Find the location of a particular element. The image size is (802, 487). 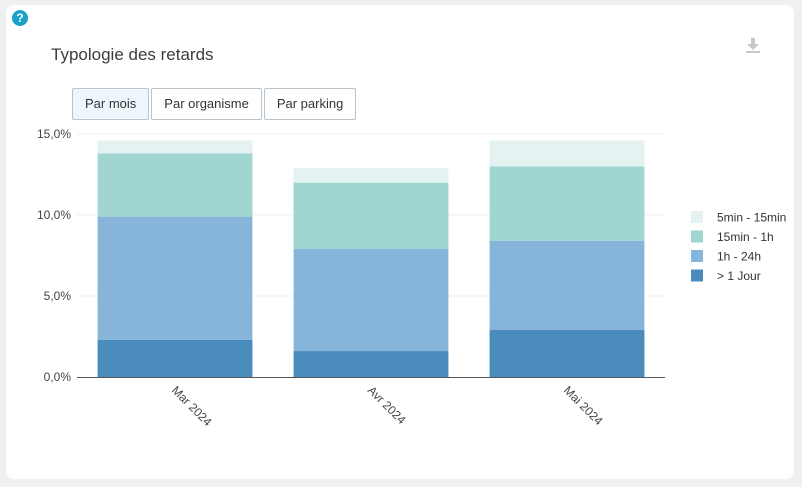

download-icon is located at coordinates (753, 45).